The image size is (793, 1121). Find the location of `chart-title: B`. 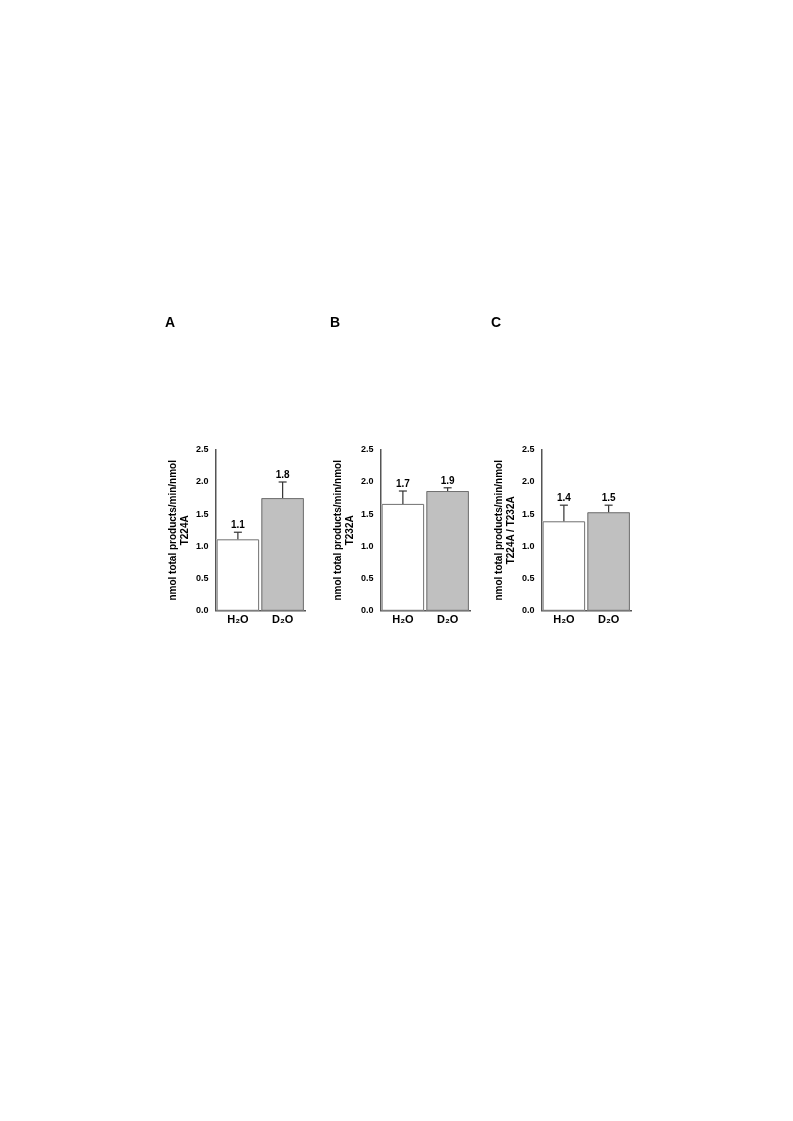

chart-title: B is located at coordinates (335, 322).